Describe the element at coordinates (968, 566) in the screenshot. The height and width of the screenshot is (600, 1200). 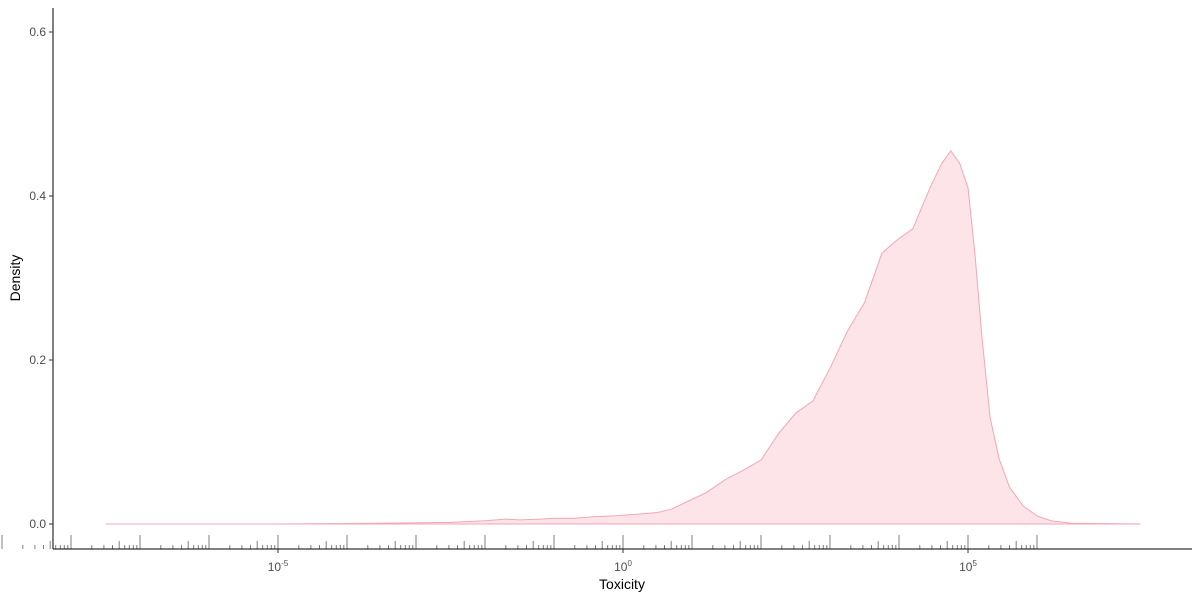
I see `x-tick-label: 10⁵` at that location.